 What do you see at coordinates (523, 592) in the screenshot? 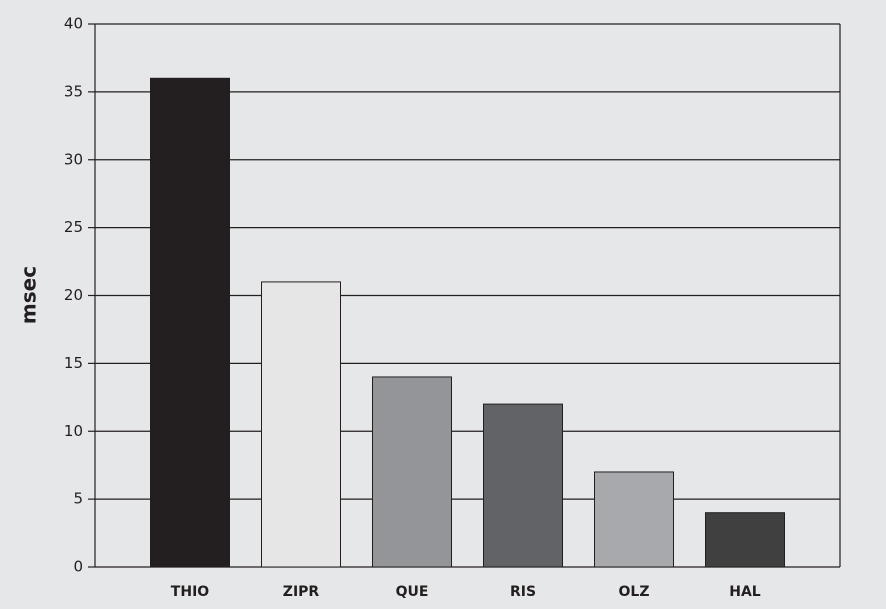
I see `x-tick-label: RIS` at bounding box center [523, 592].